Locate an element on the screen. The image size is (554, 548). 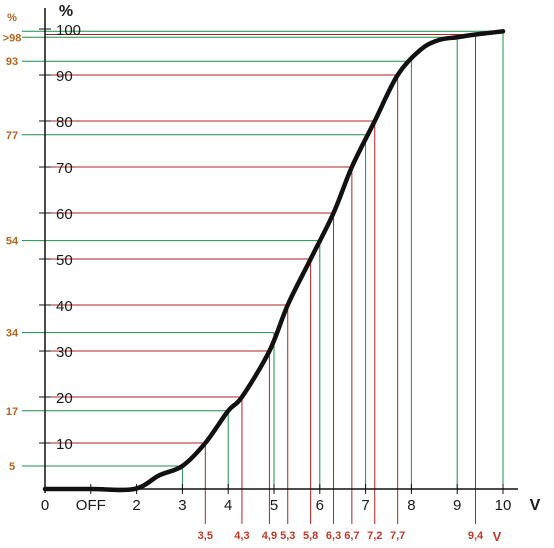
x-tick-label-6: 6 is located at coordinates (320, 505).